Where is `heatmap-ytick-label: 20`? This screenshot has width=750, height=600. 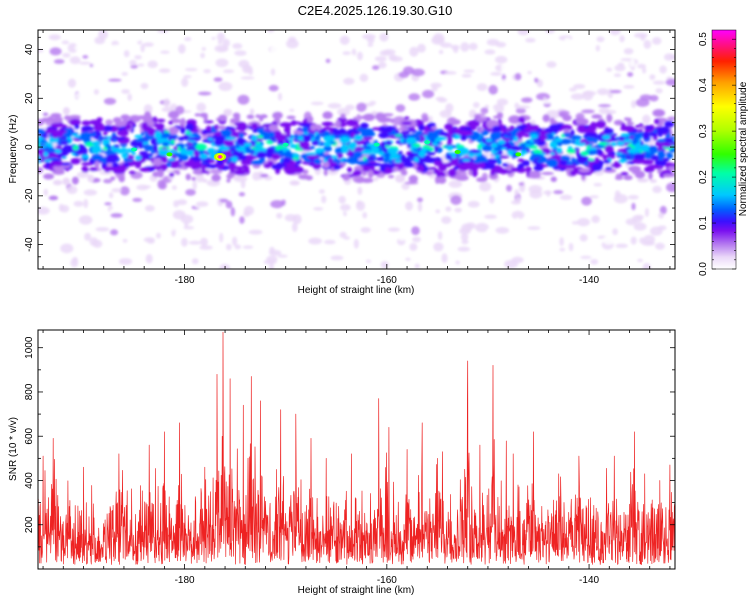
heatmap-ytick-label: 20 is located at coordinates (29, 98).